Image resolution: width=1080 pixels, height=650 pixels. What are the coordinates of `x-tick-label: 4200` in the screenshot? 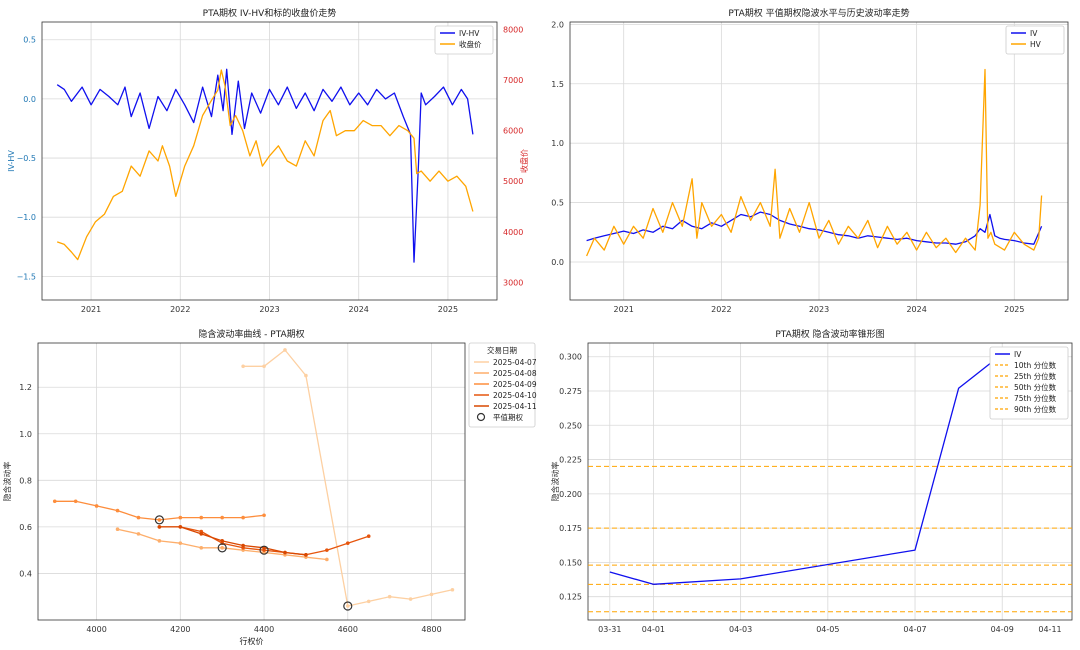 It's located at (180, 629).